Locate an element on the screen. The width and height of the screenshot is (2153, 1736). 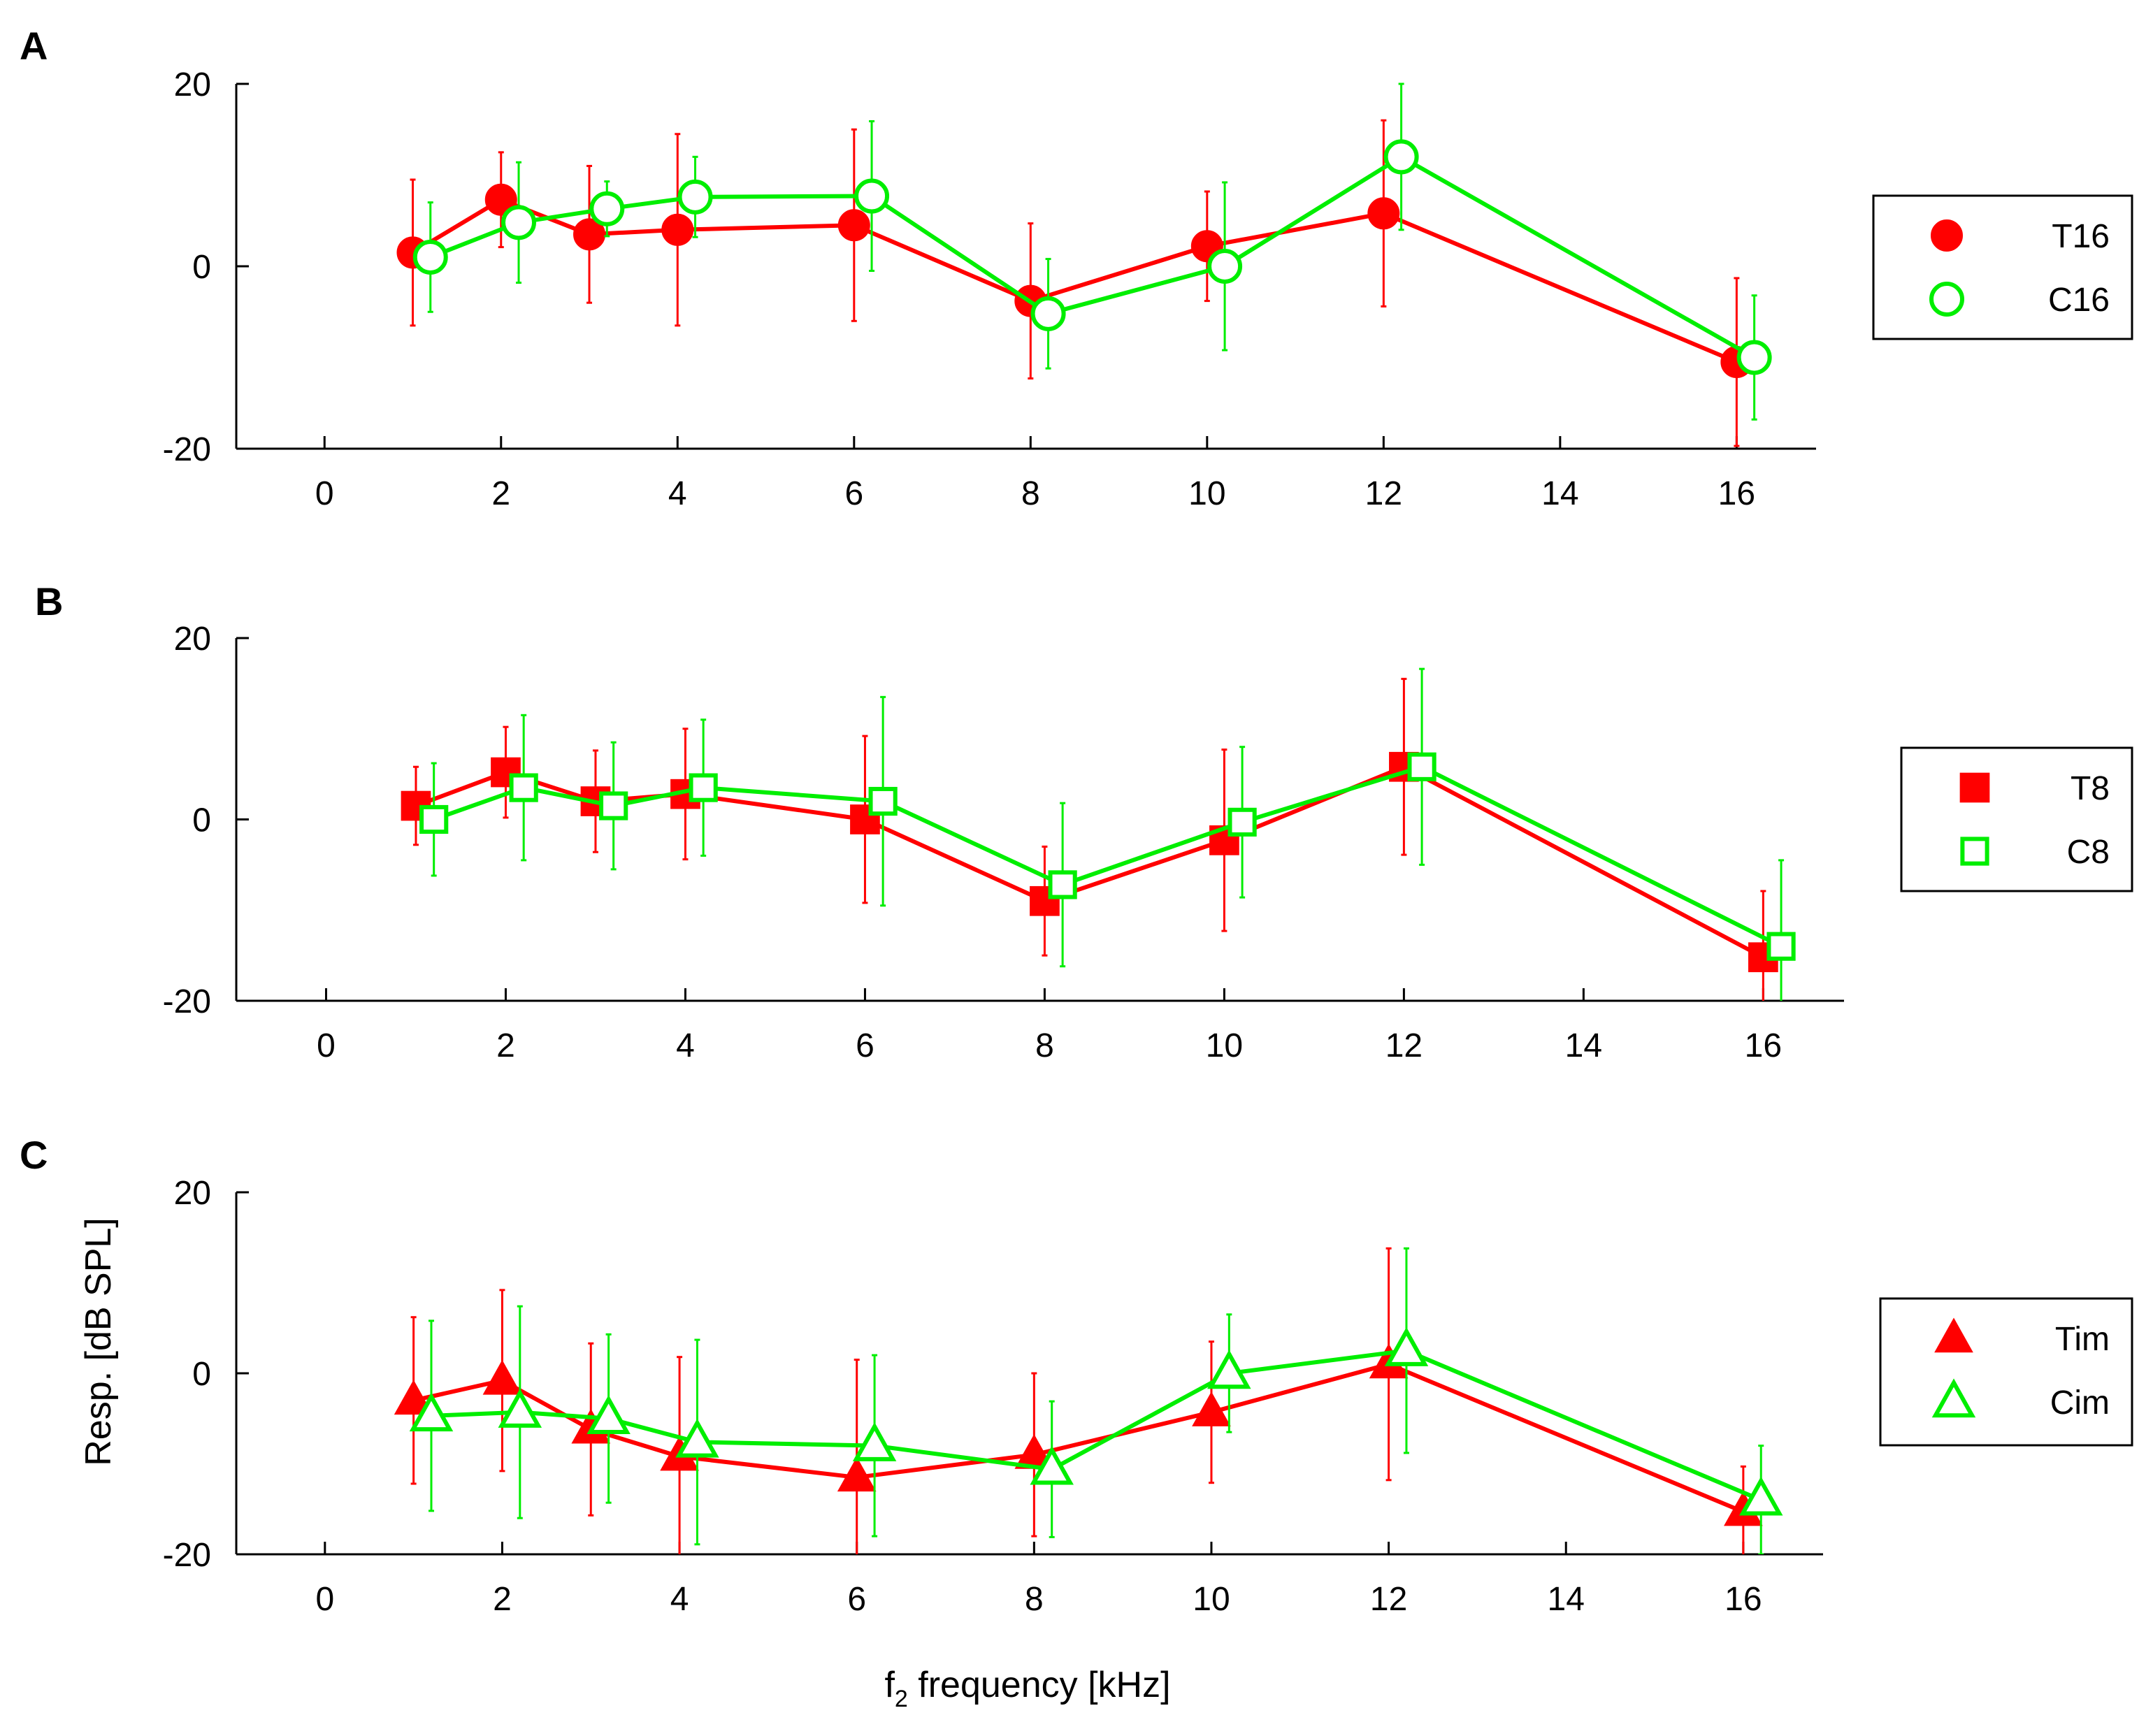
legend-label: C16 is located at coordinates (2079, 300).